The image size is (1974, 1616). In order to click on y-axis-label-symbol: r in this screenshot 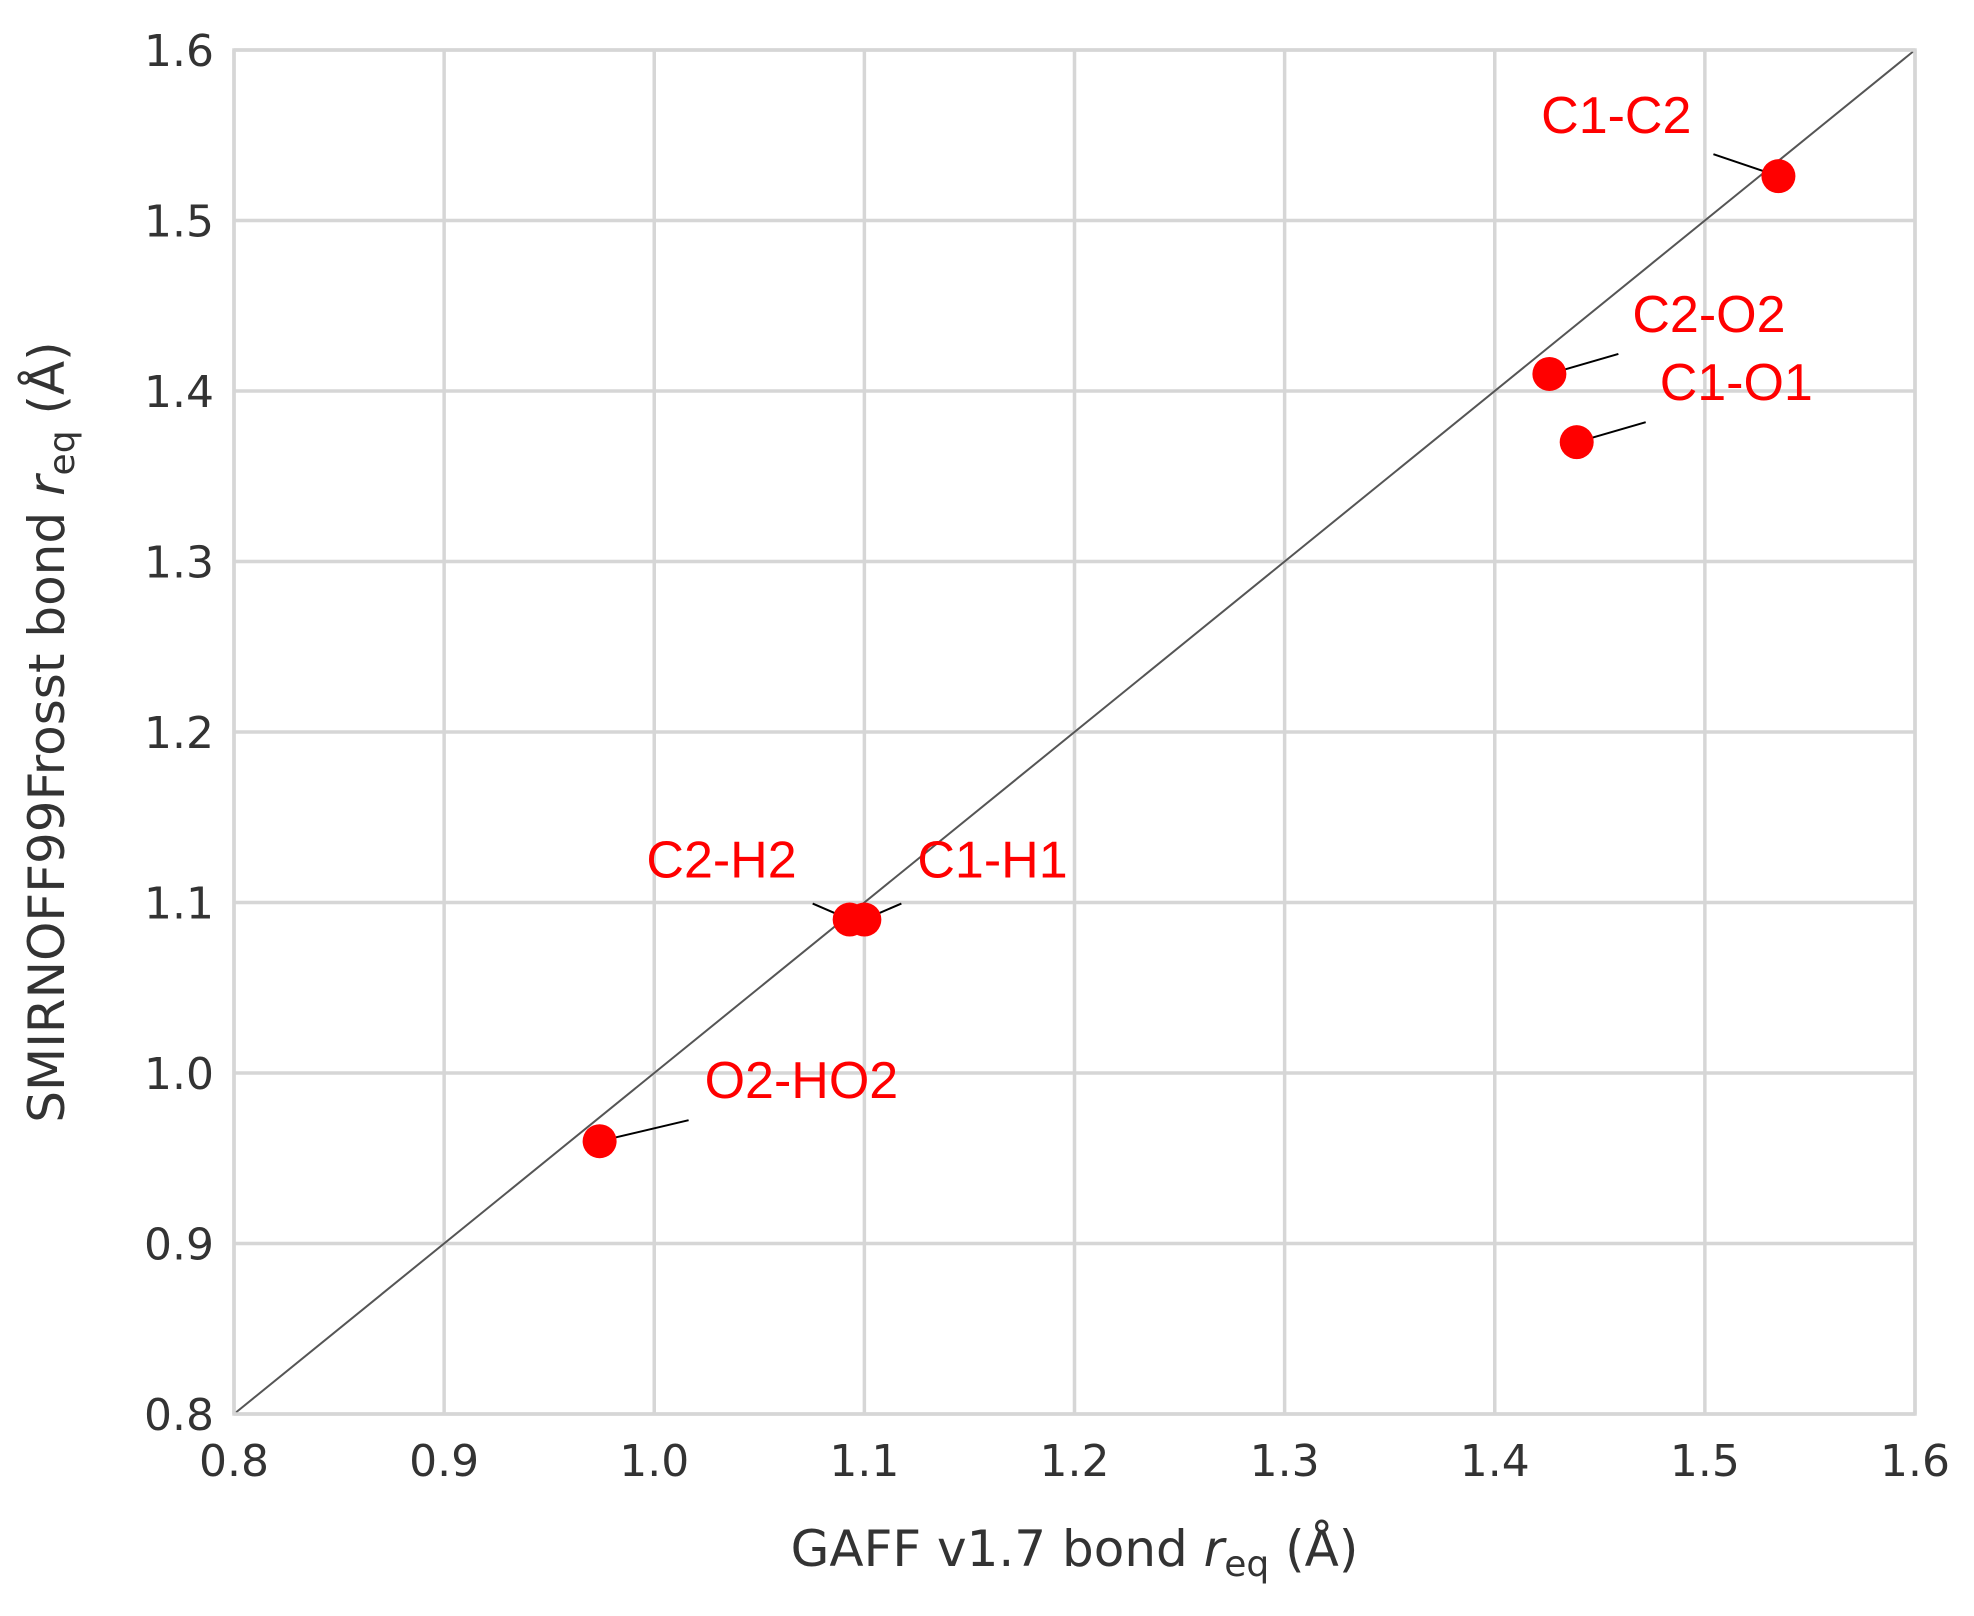, I will do `click(47, 484)`.